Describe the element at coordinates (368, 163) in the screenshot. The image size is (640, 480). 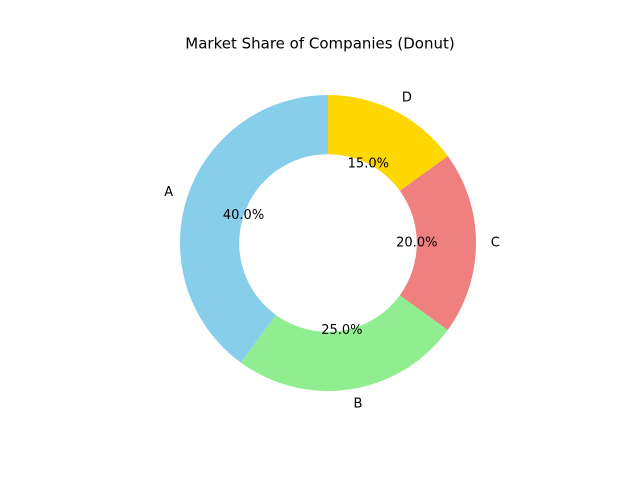
I see `value-label: 15.0%` at that location.